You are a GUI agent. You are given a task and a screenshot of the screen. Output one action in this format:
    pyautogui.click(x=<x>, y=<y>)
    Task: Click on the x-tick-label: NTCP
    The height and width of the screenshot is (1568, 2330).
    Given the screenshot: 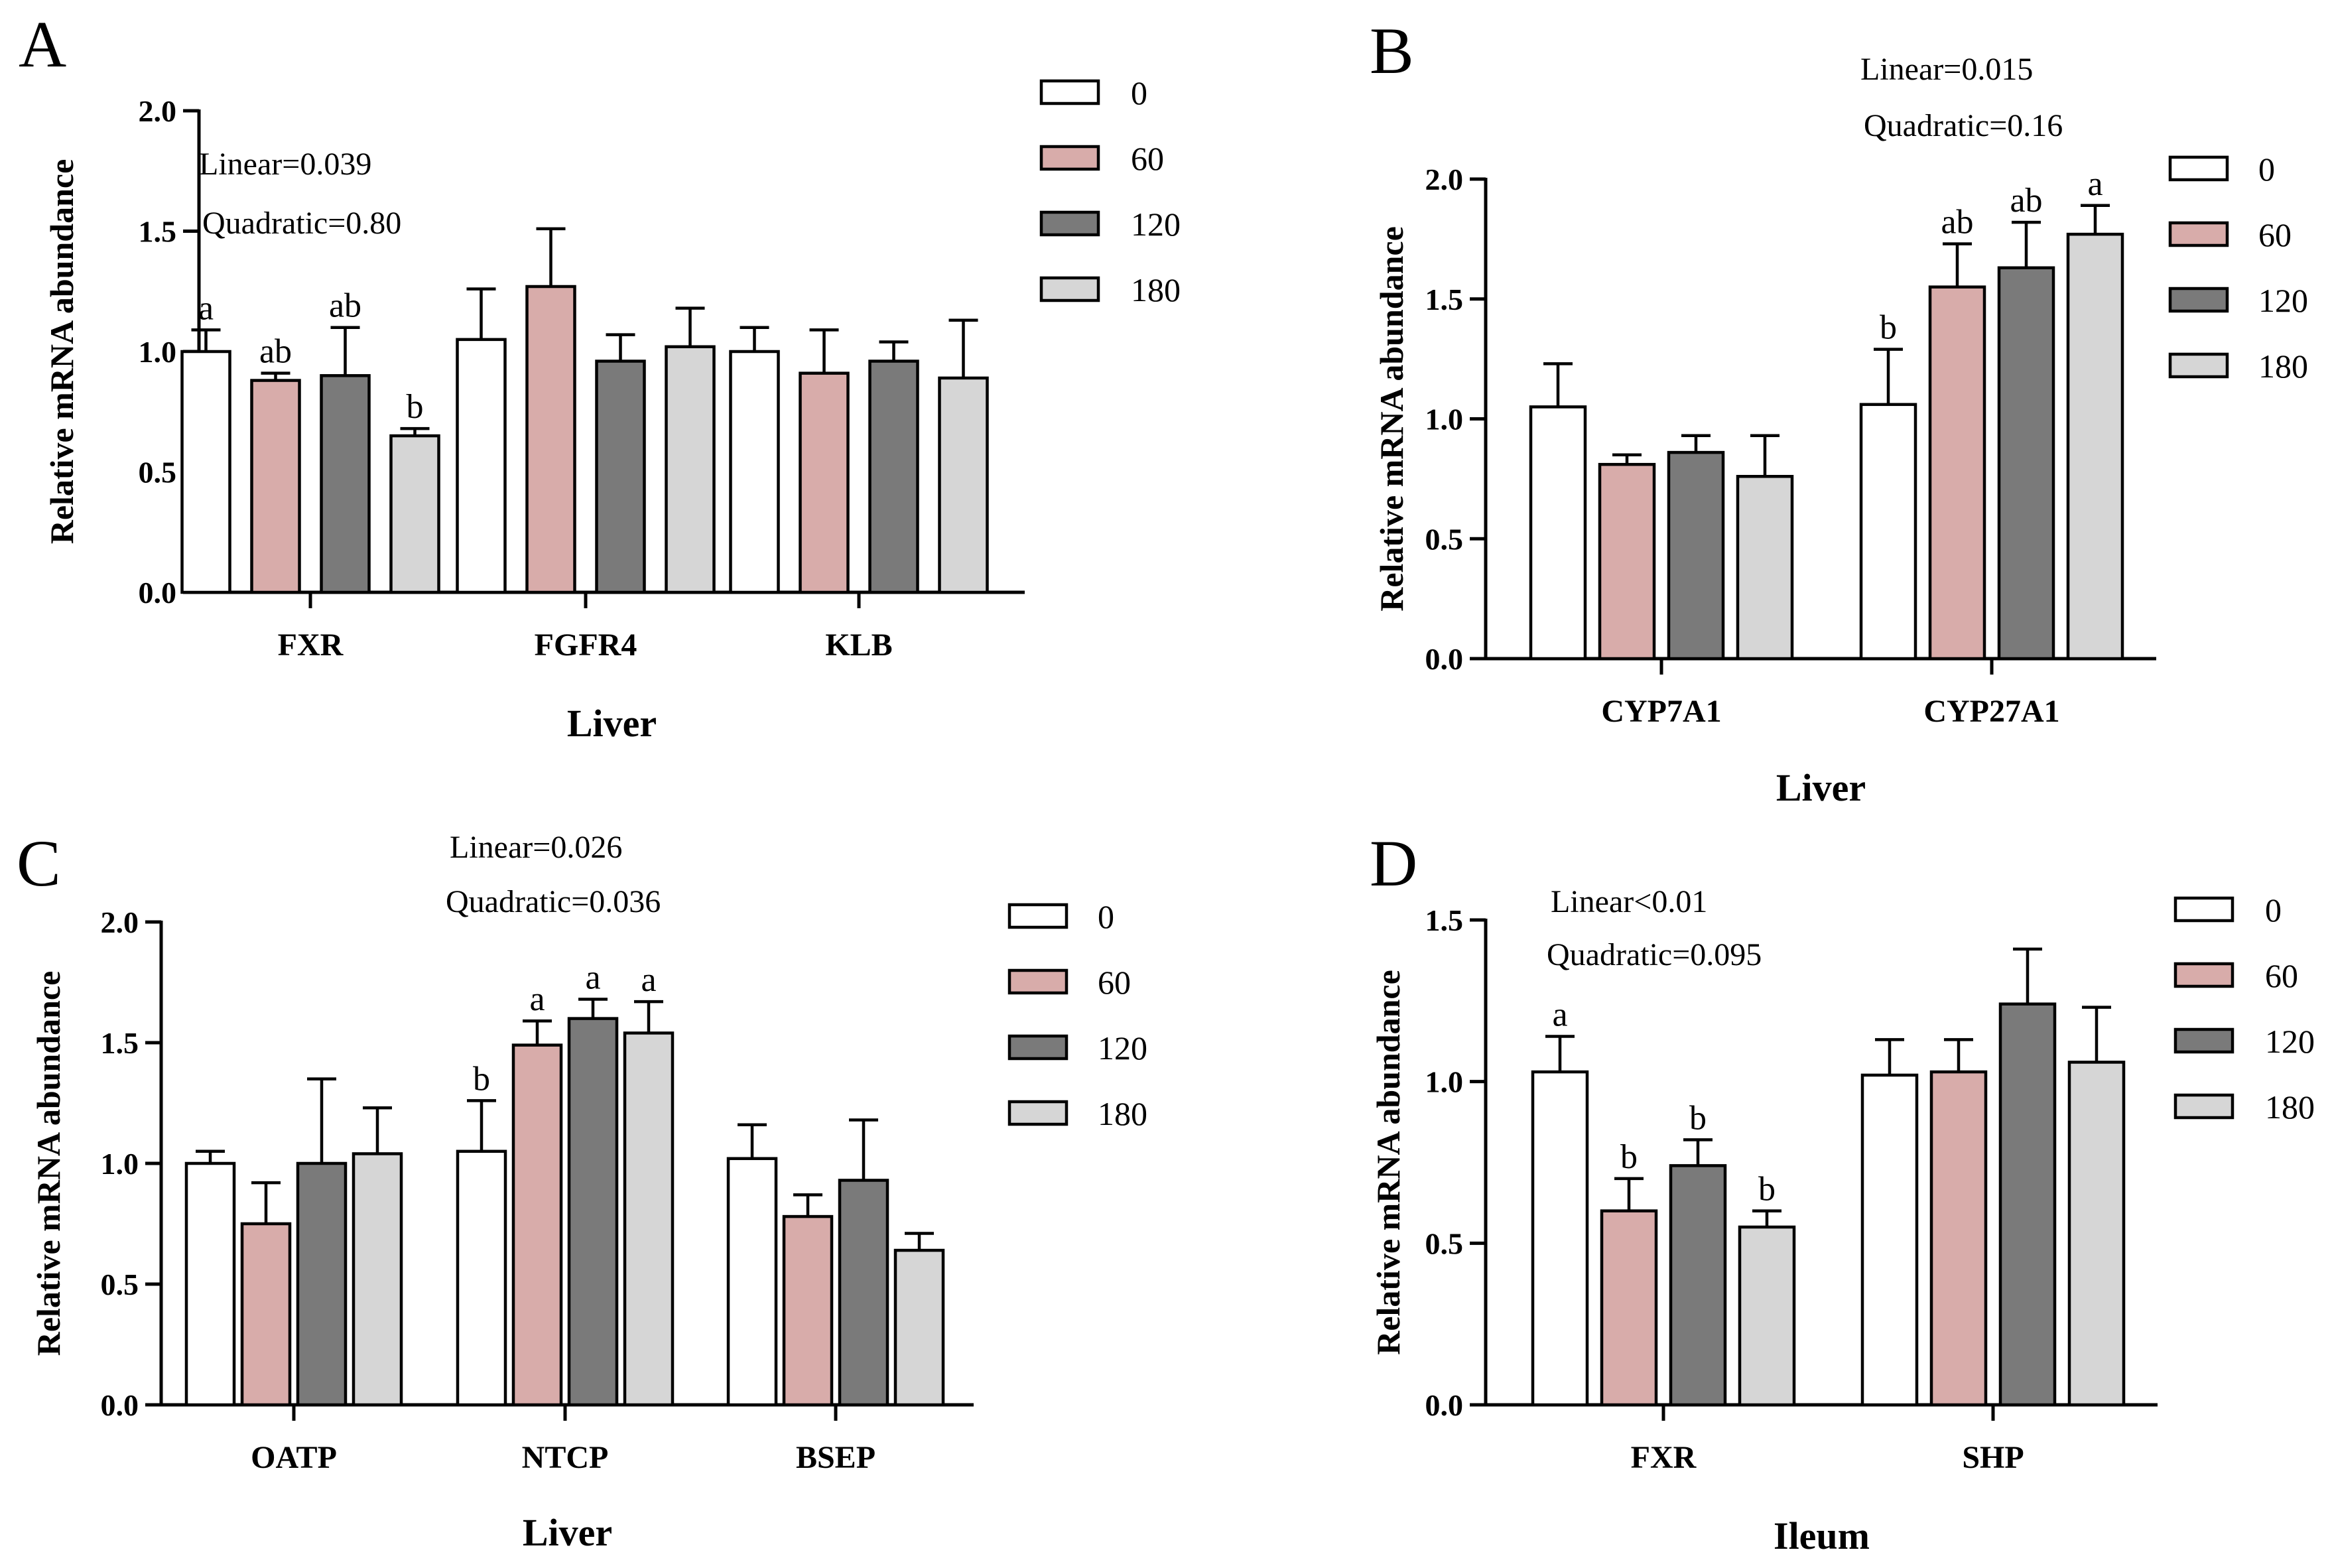 What is the action you would take?
    pyautogui.click(x=565, y=1458)
    